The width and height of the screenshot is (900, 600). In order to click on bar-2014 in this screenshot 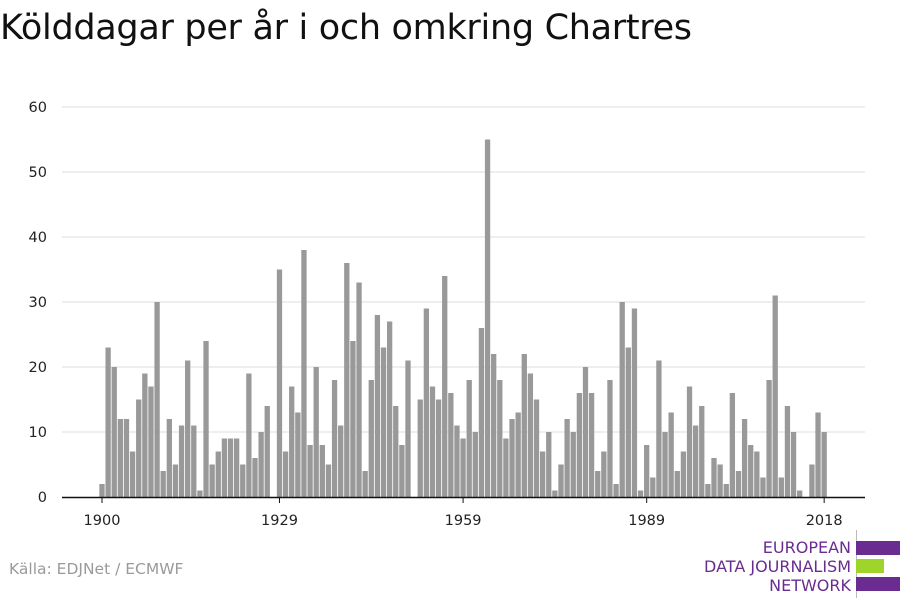, I will do `click(800, 493)`.